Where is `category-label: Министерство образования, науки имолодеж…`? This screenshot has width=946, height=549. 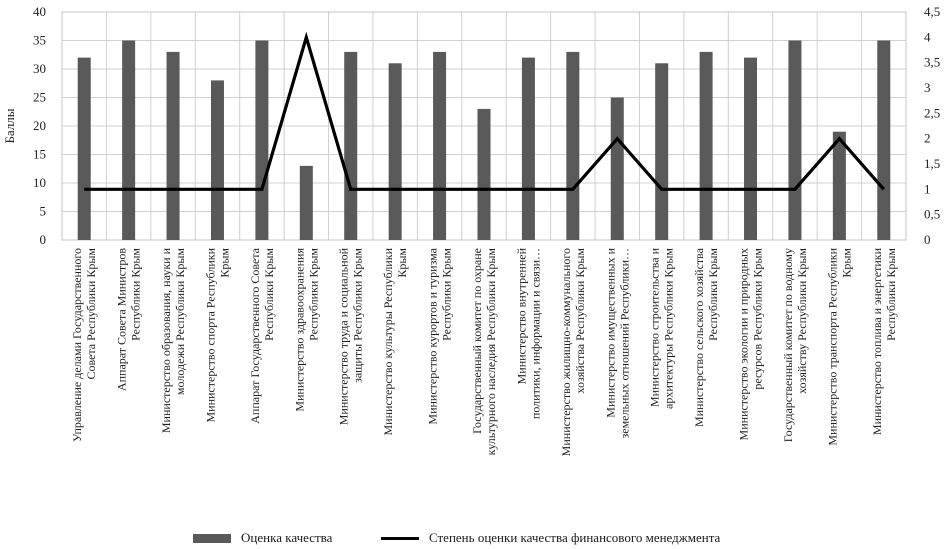 category-label: Министерство образования, науки имолодеж… is located at coordinates (173, 340).